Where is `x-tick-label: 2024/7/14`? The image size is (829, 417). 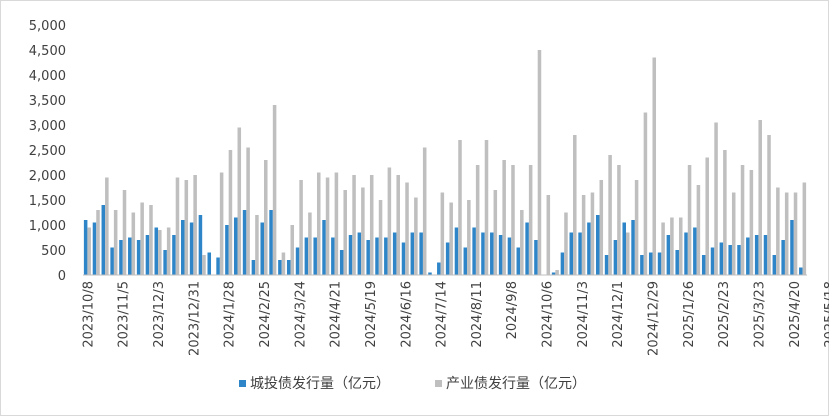
x-tick-label: 2024/7/14 is located at coordinates (442, 314).